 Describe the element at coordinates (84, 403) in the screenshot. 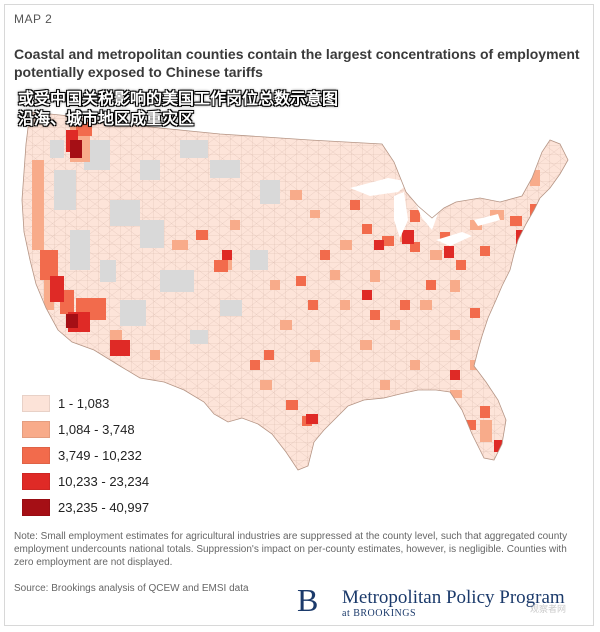

I see `legend-label: 1 - 1,083` at that location.